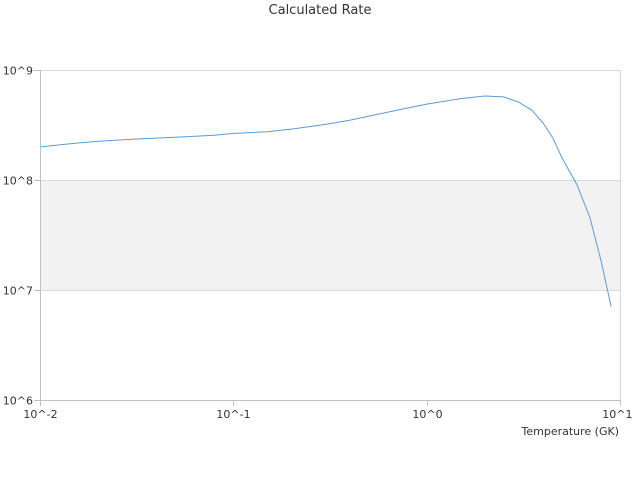  I want to click on y-tick-label: 10^7, so click(18, 291).